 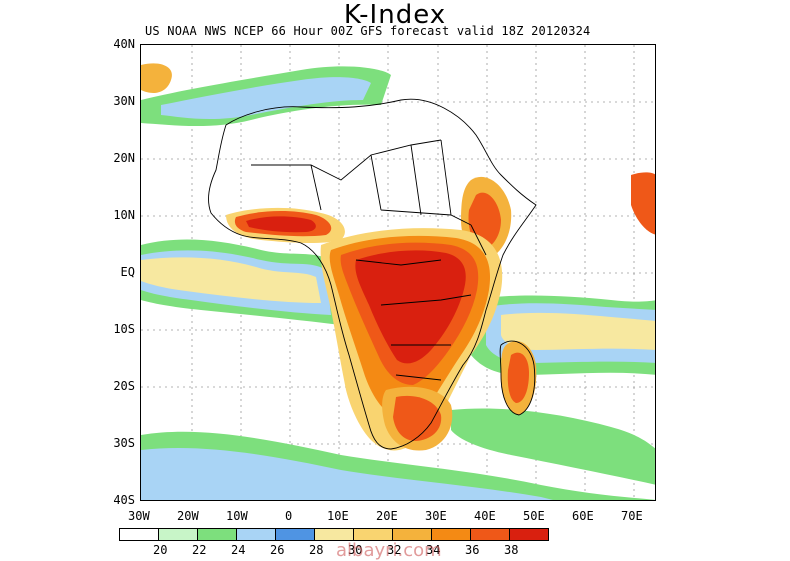 What do you see at coordinates (316, 550) in the screenshot?
I see `colorbar-label: 28` at bounding box center [316, 550].